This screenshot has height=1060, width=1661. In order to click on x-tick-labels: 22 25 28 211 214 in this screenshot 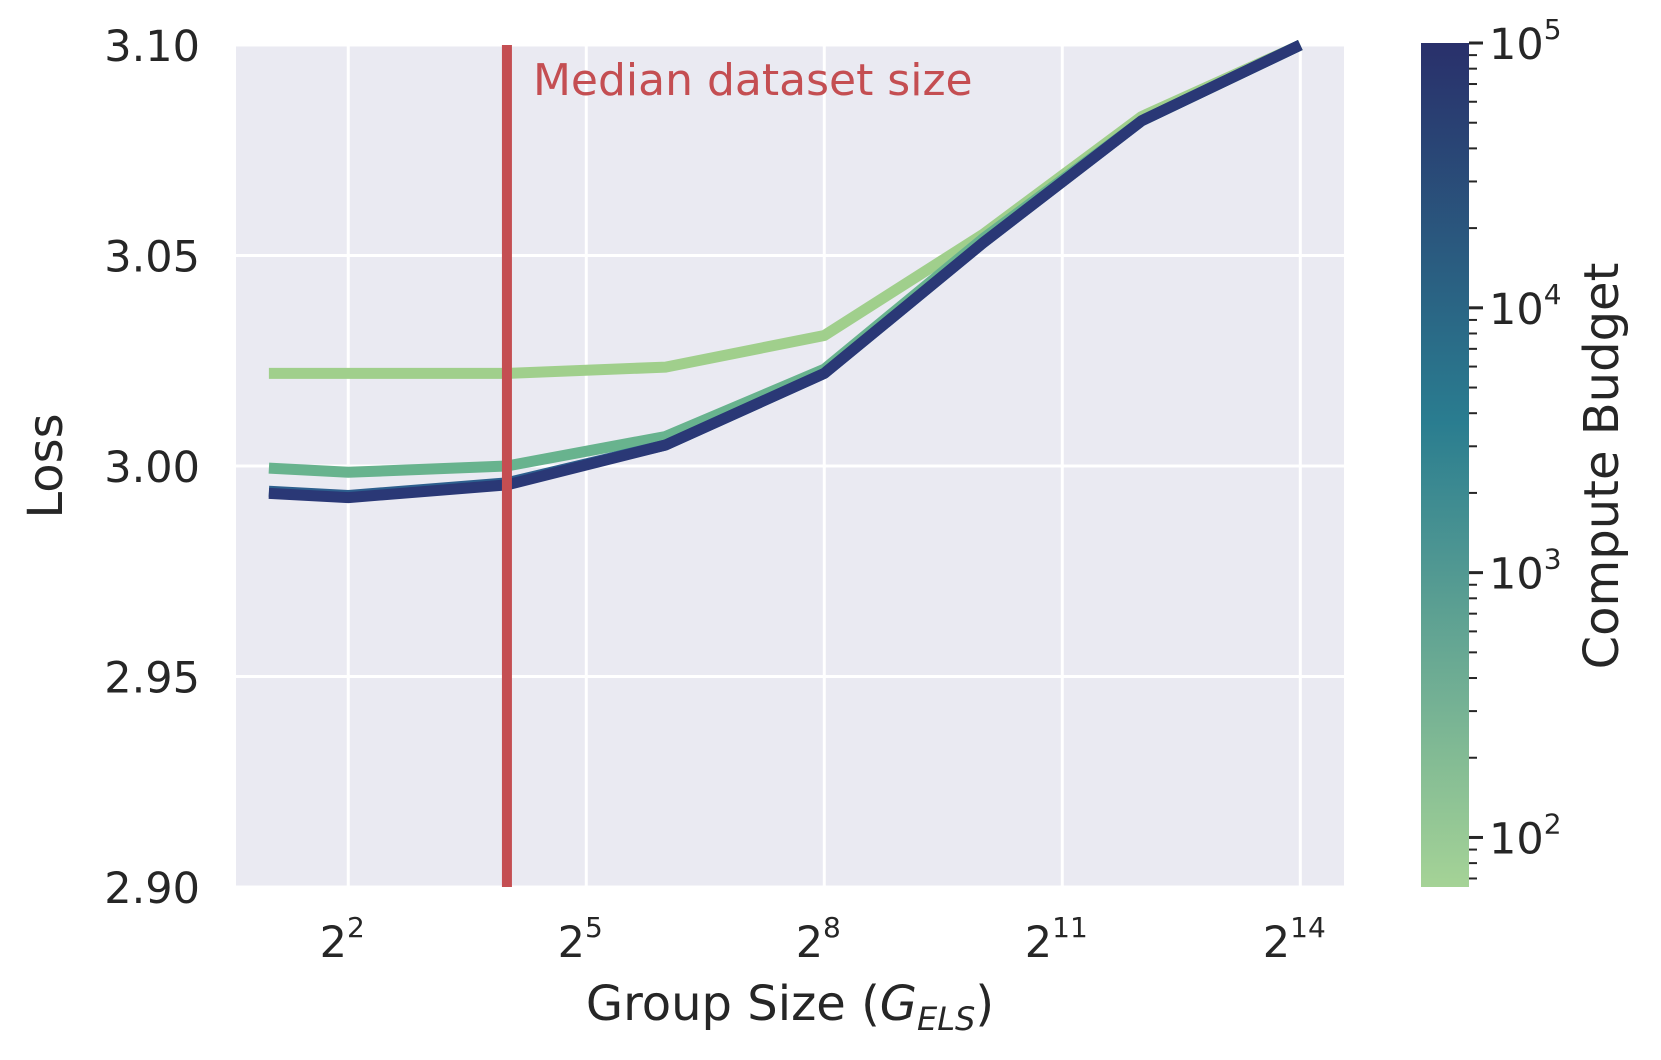, I will do `click(823, 939)`.